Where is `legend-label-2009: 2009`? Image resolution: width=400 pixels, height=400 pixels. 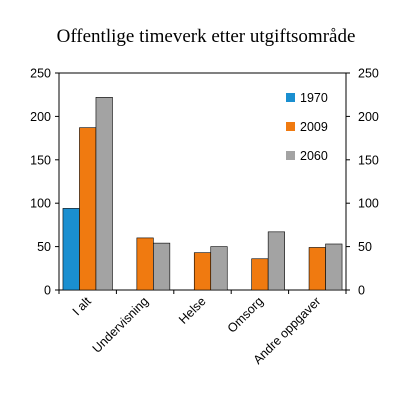
legend-label-2009: 2009 is located at coordinates (314, 127).